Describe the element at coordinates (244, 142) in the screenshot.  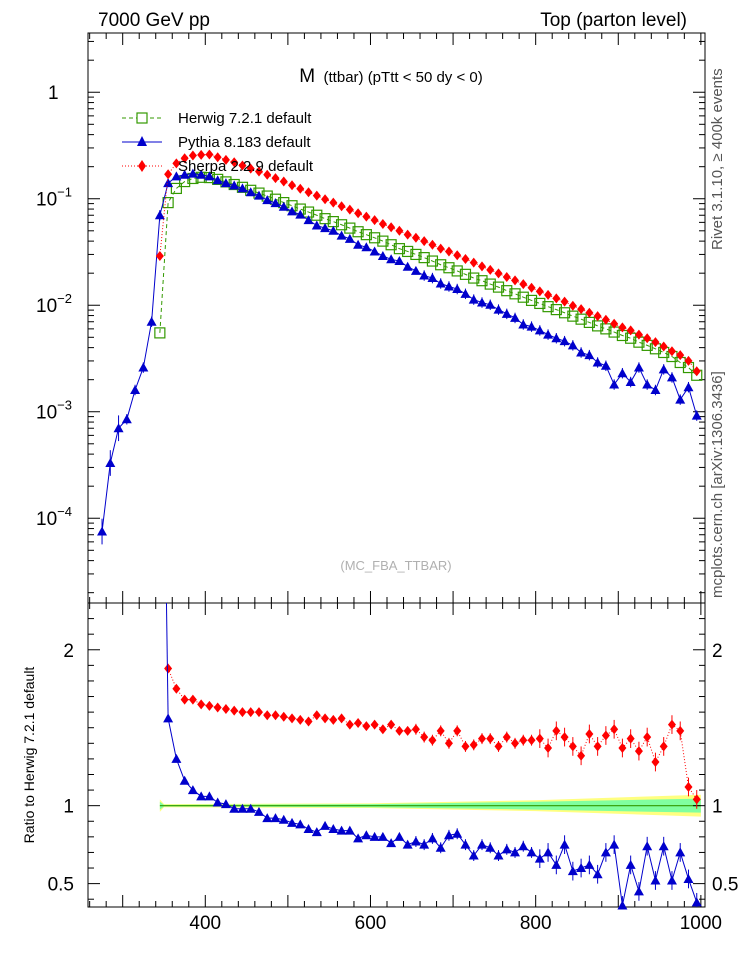
I see `legend-pythia-label: Pythia 8.183 default` at that location.